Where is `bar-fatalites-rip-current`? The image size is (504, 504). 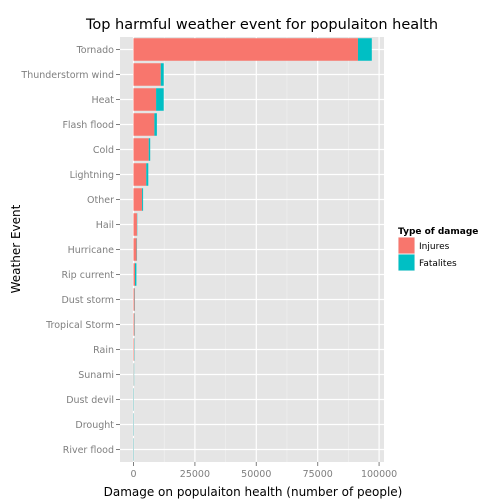 bar-fatalites-rip-current is located at coordinates (135, 274).